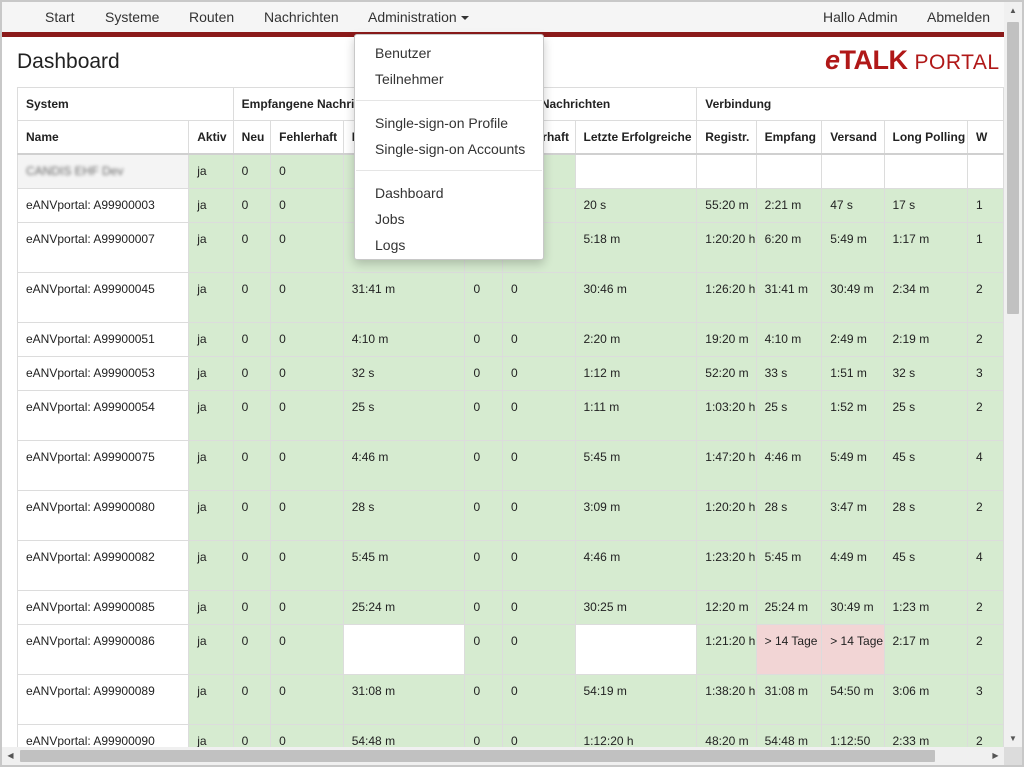 Image resolution: width=1024 pixels, height=767 pixels. What do you see at coordinates (789, 515) in the screenshot?
I see `table-cell-empfang: 28 s` at bounding box center [789, 515].